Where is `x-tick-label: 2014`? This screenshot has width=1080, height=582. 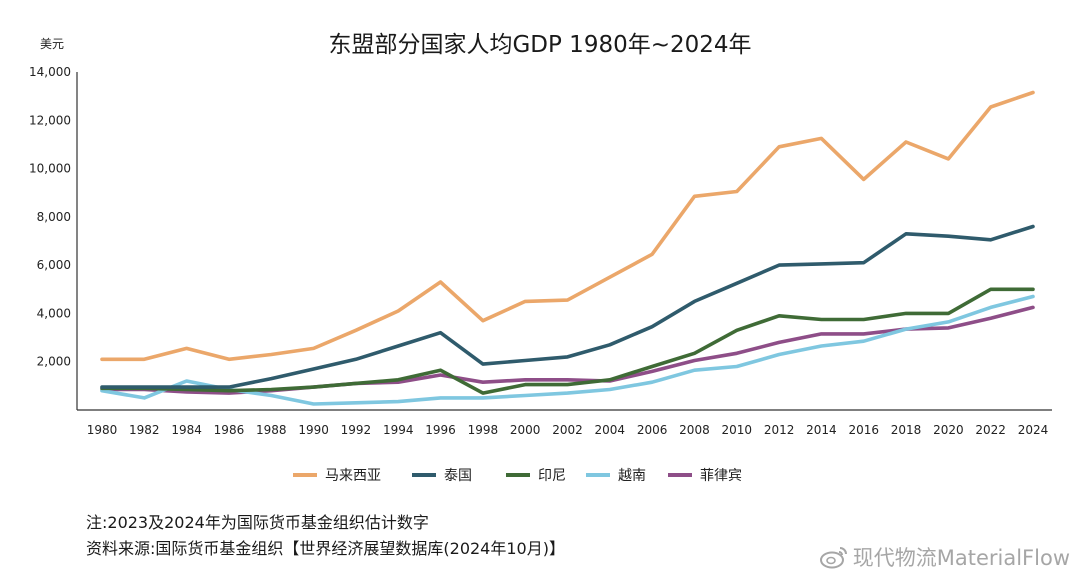 x-tick-label: 2014 is located at coordinates (821, 430).